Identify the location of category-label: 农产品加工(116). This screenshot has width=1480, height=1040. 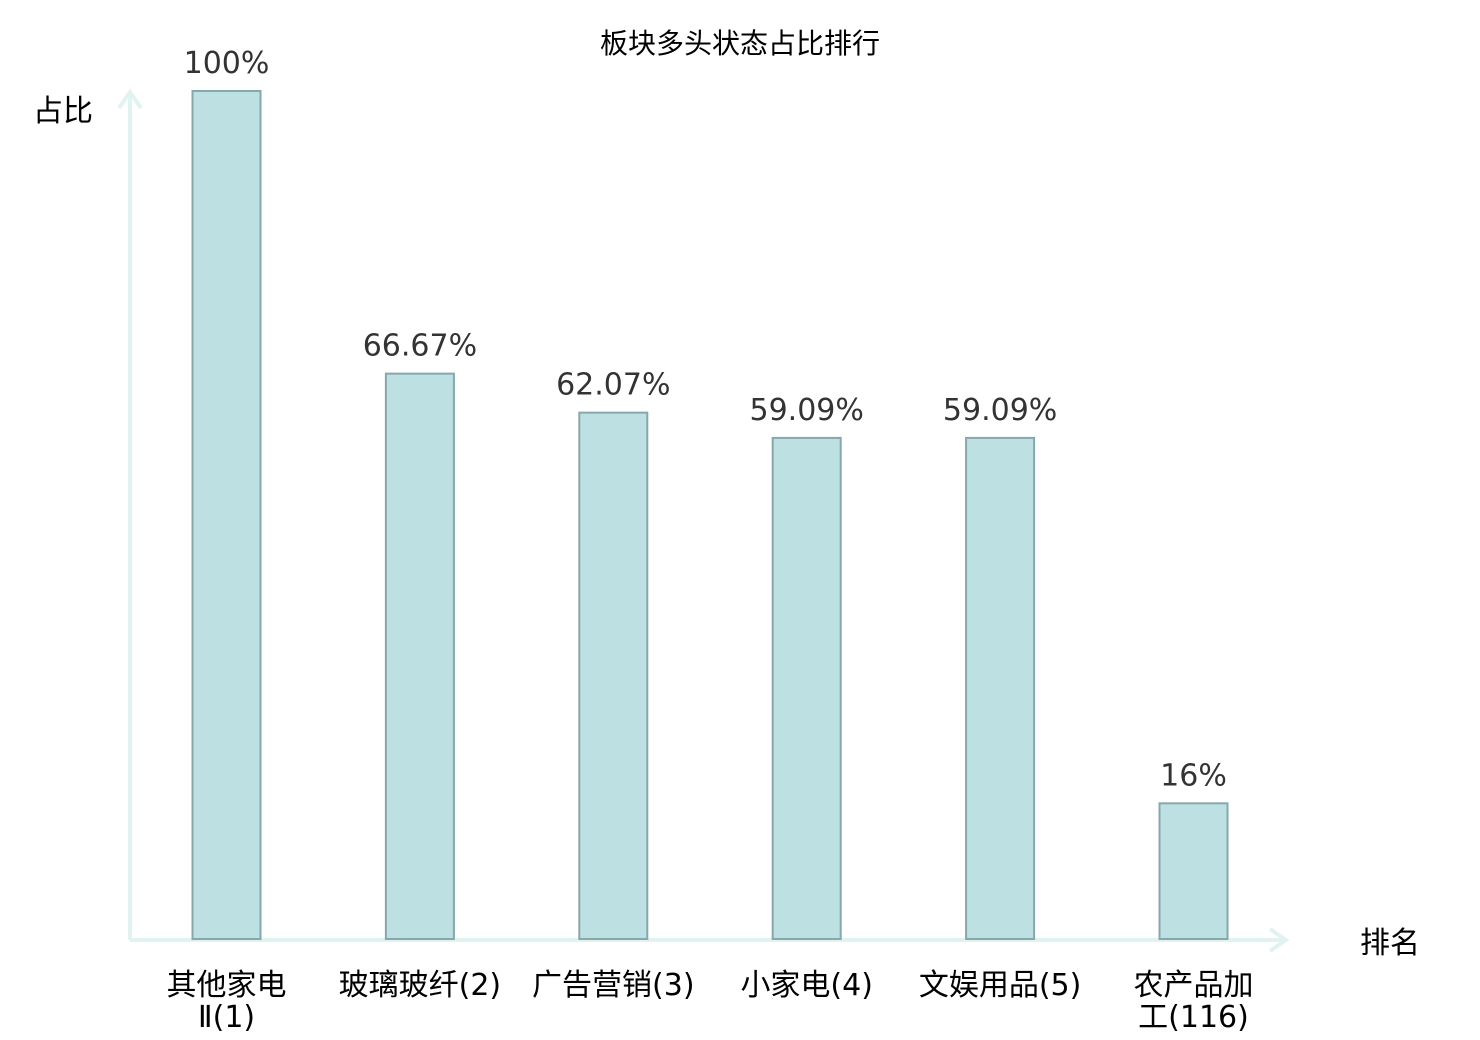
(1194, 1001).